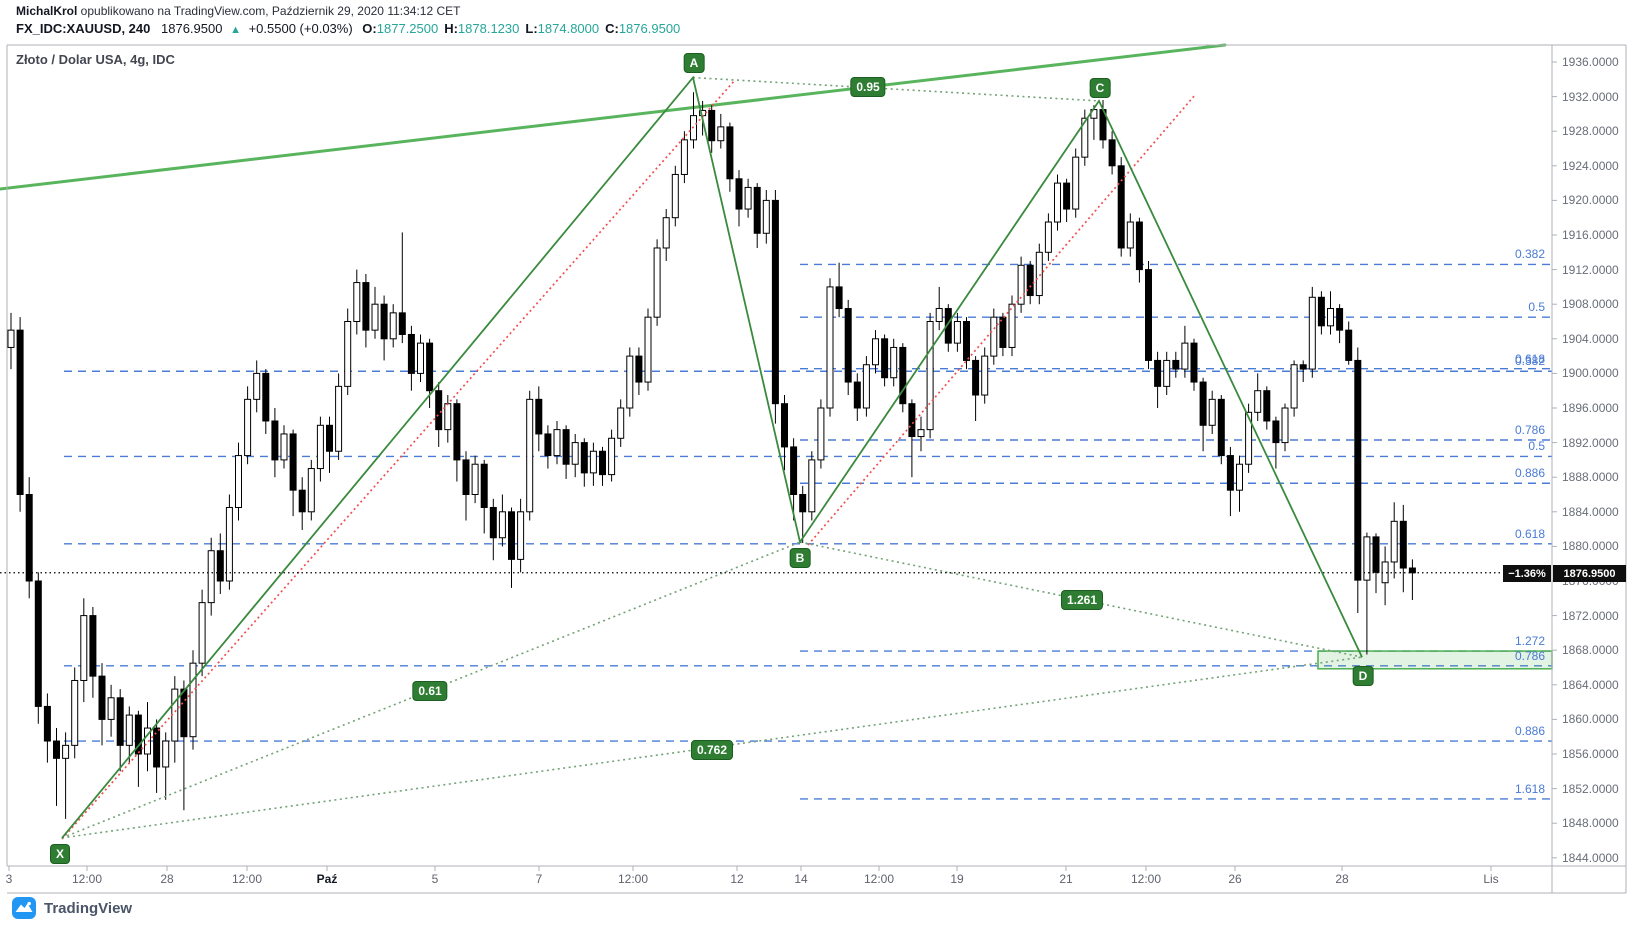 Image resolution: width=1627 pixels, height=930 pixels. I want to click on ohlc-key: C:, so click(612, 28).